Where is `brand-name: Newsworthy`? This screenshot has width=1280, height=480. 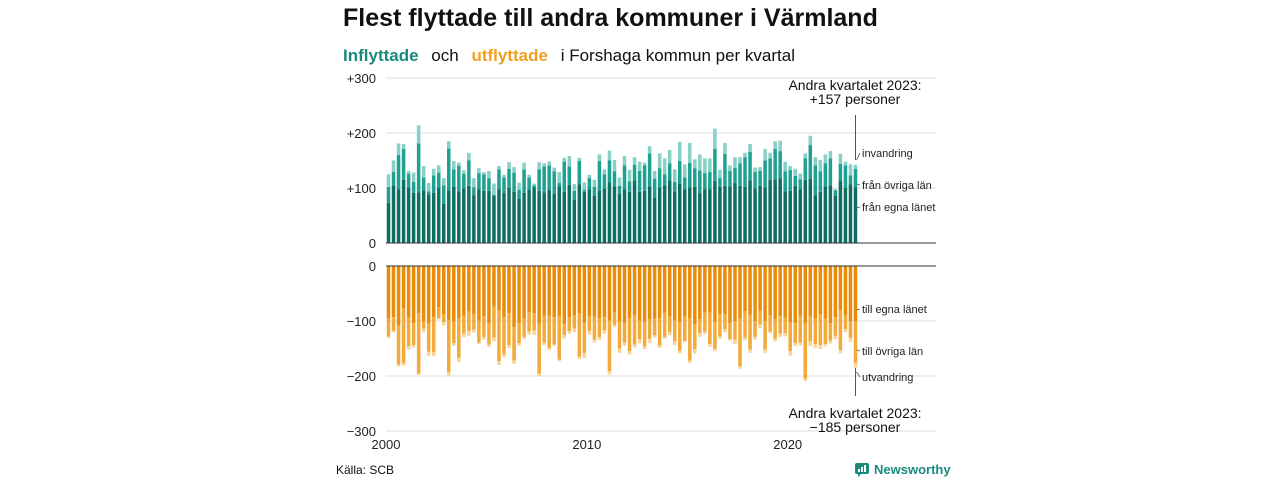 brand-name: Newsworthy is located at coordinates (912, 469).